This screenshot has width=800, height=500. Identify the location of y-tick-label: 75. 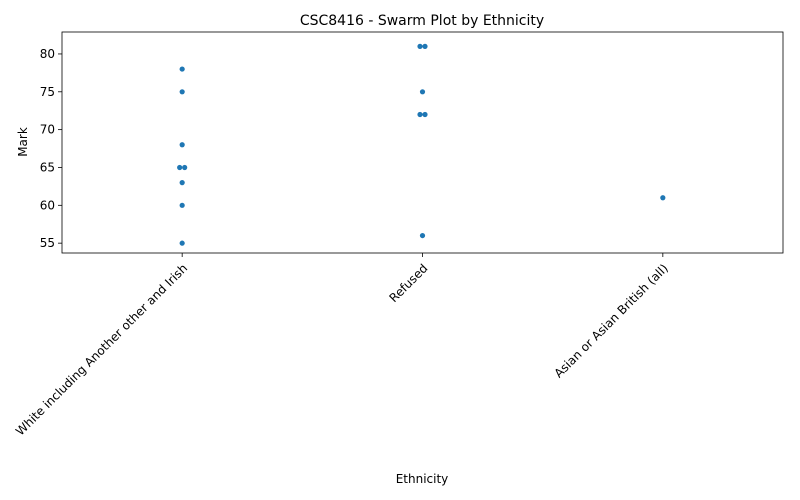
(47, 92).